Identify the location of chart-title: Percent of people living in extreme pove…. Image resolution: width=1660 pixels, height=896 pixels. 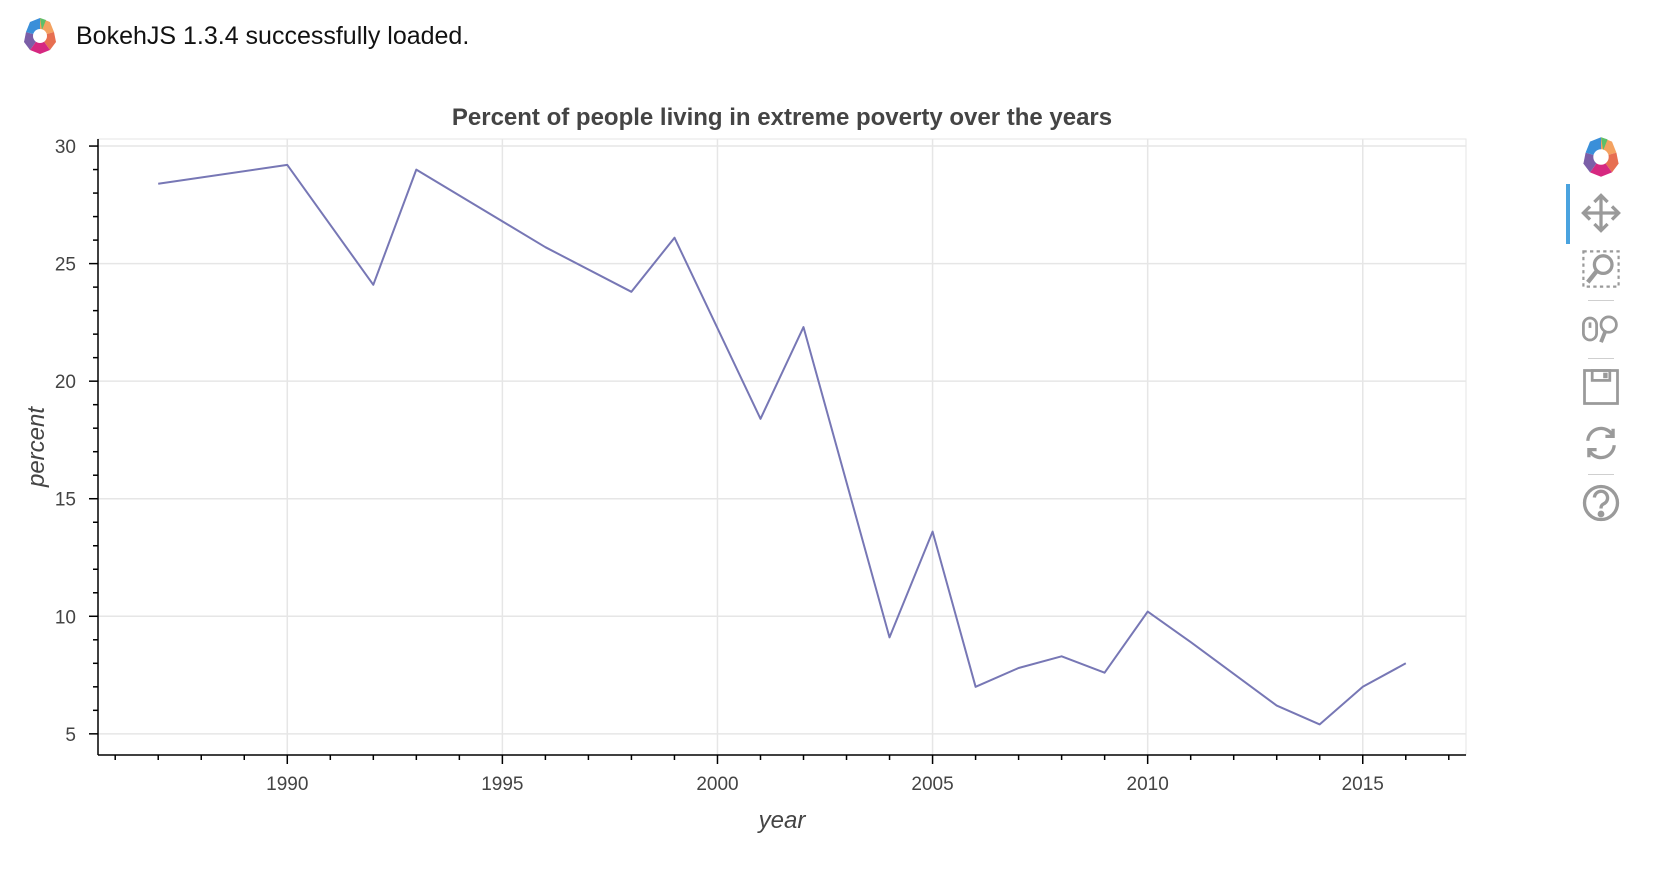
(782, 117).